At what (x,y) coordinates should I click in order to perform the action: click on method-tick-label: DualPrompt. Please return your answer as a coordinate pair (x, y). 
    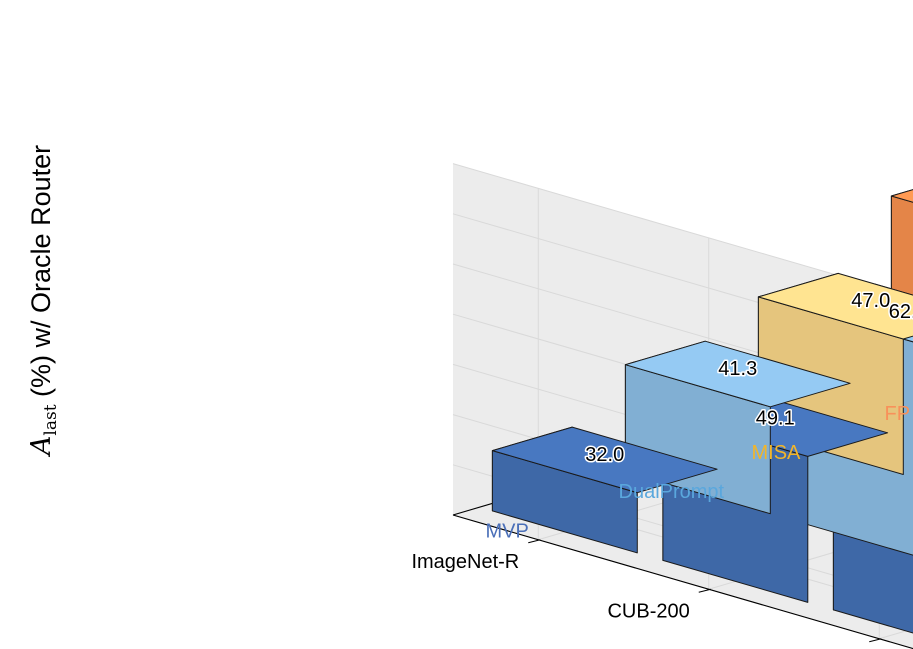
    Looking at the image, I should click on (672, 492).